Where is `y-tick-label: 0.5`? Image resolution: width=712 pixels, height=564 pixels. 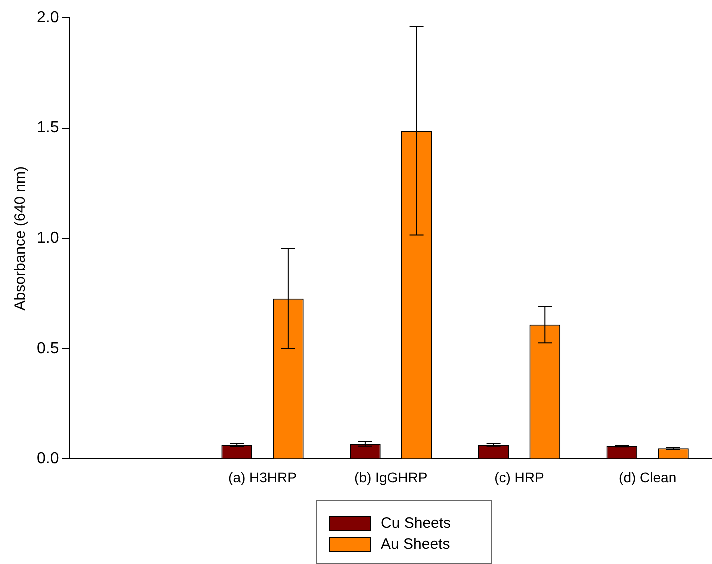 y-tick-label: 0.5 is located at coordinates (48, 349).